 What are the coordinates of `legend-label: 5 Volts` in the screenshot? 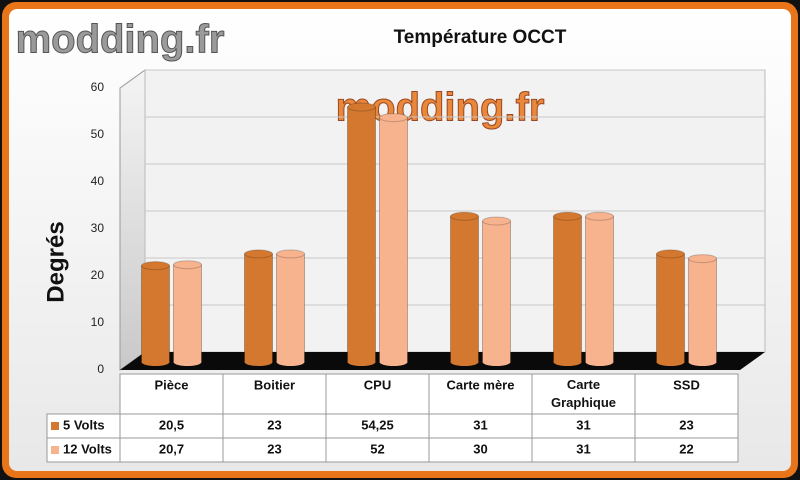 It's located at (84, 424).